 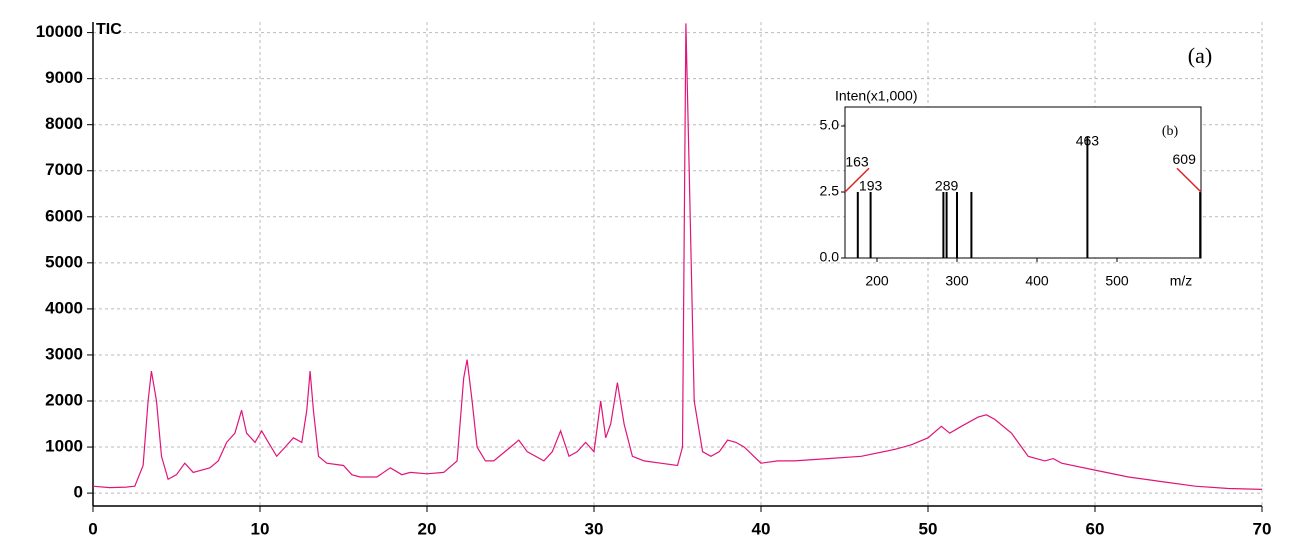 I want to click on x-tick-label: 30, so click(x=594, y=528).